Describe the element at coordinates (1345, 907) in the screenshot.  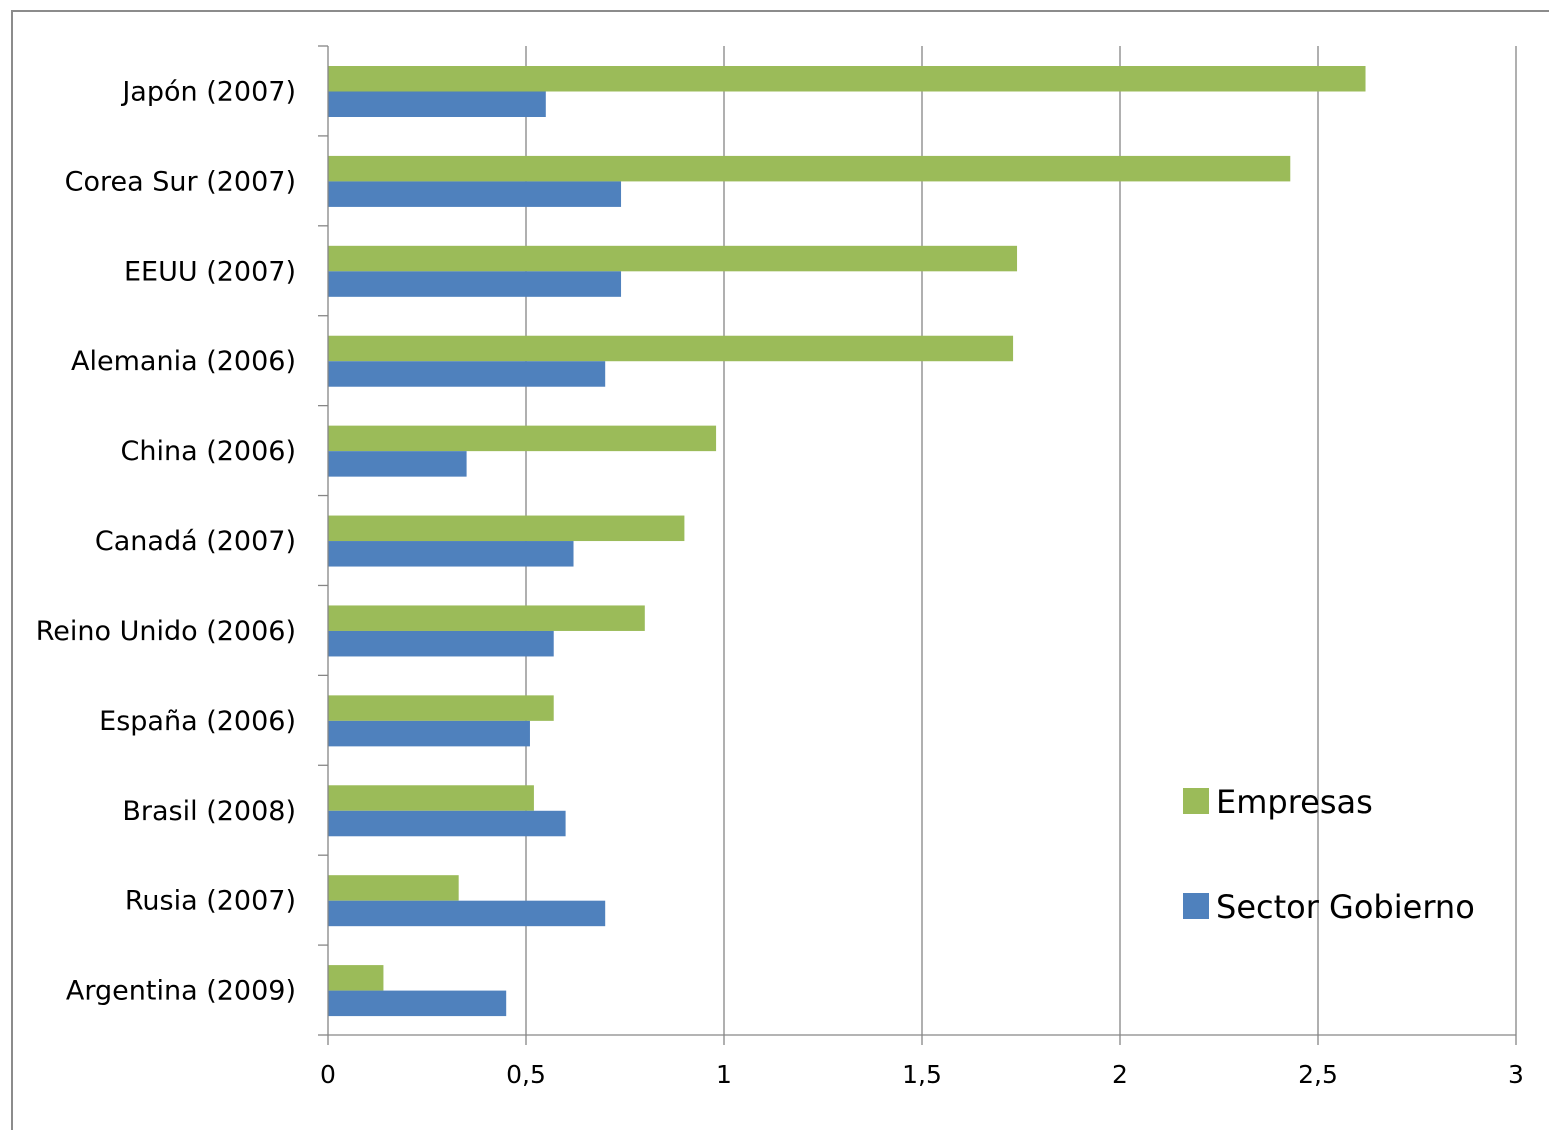
I see `legend-label-gobierno: Sector Gobierno` at that location.